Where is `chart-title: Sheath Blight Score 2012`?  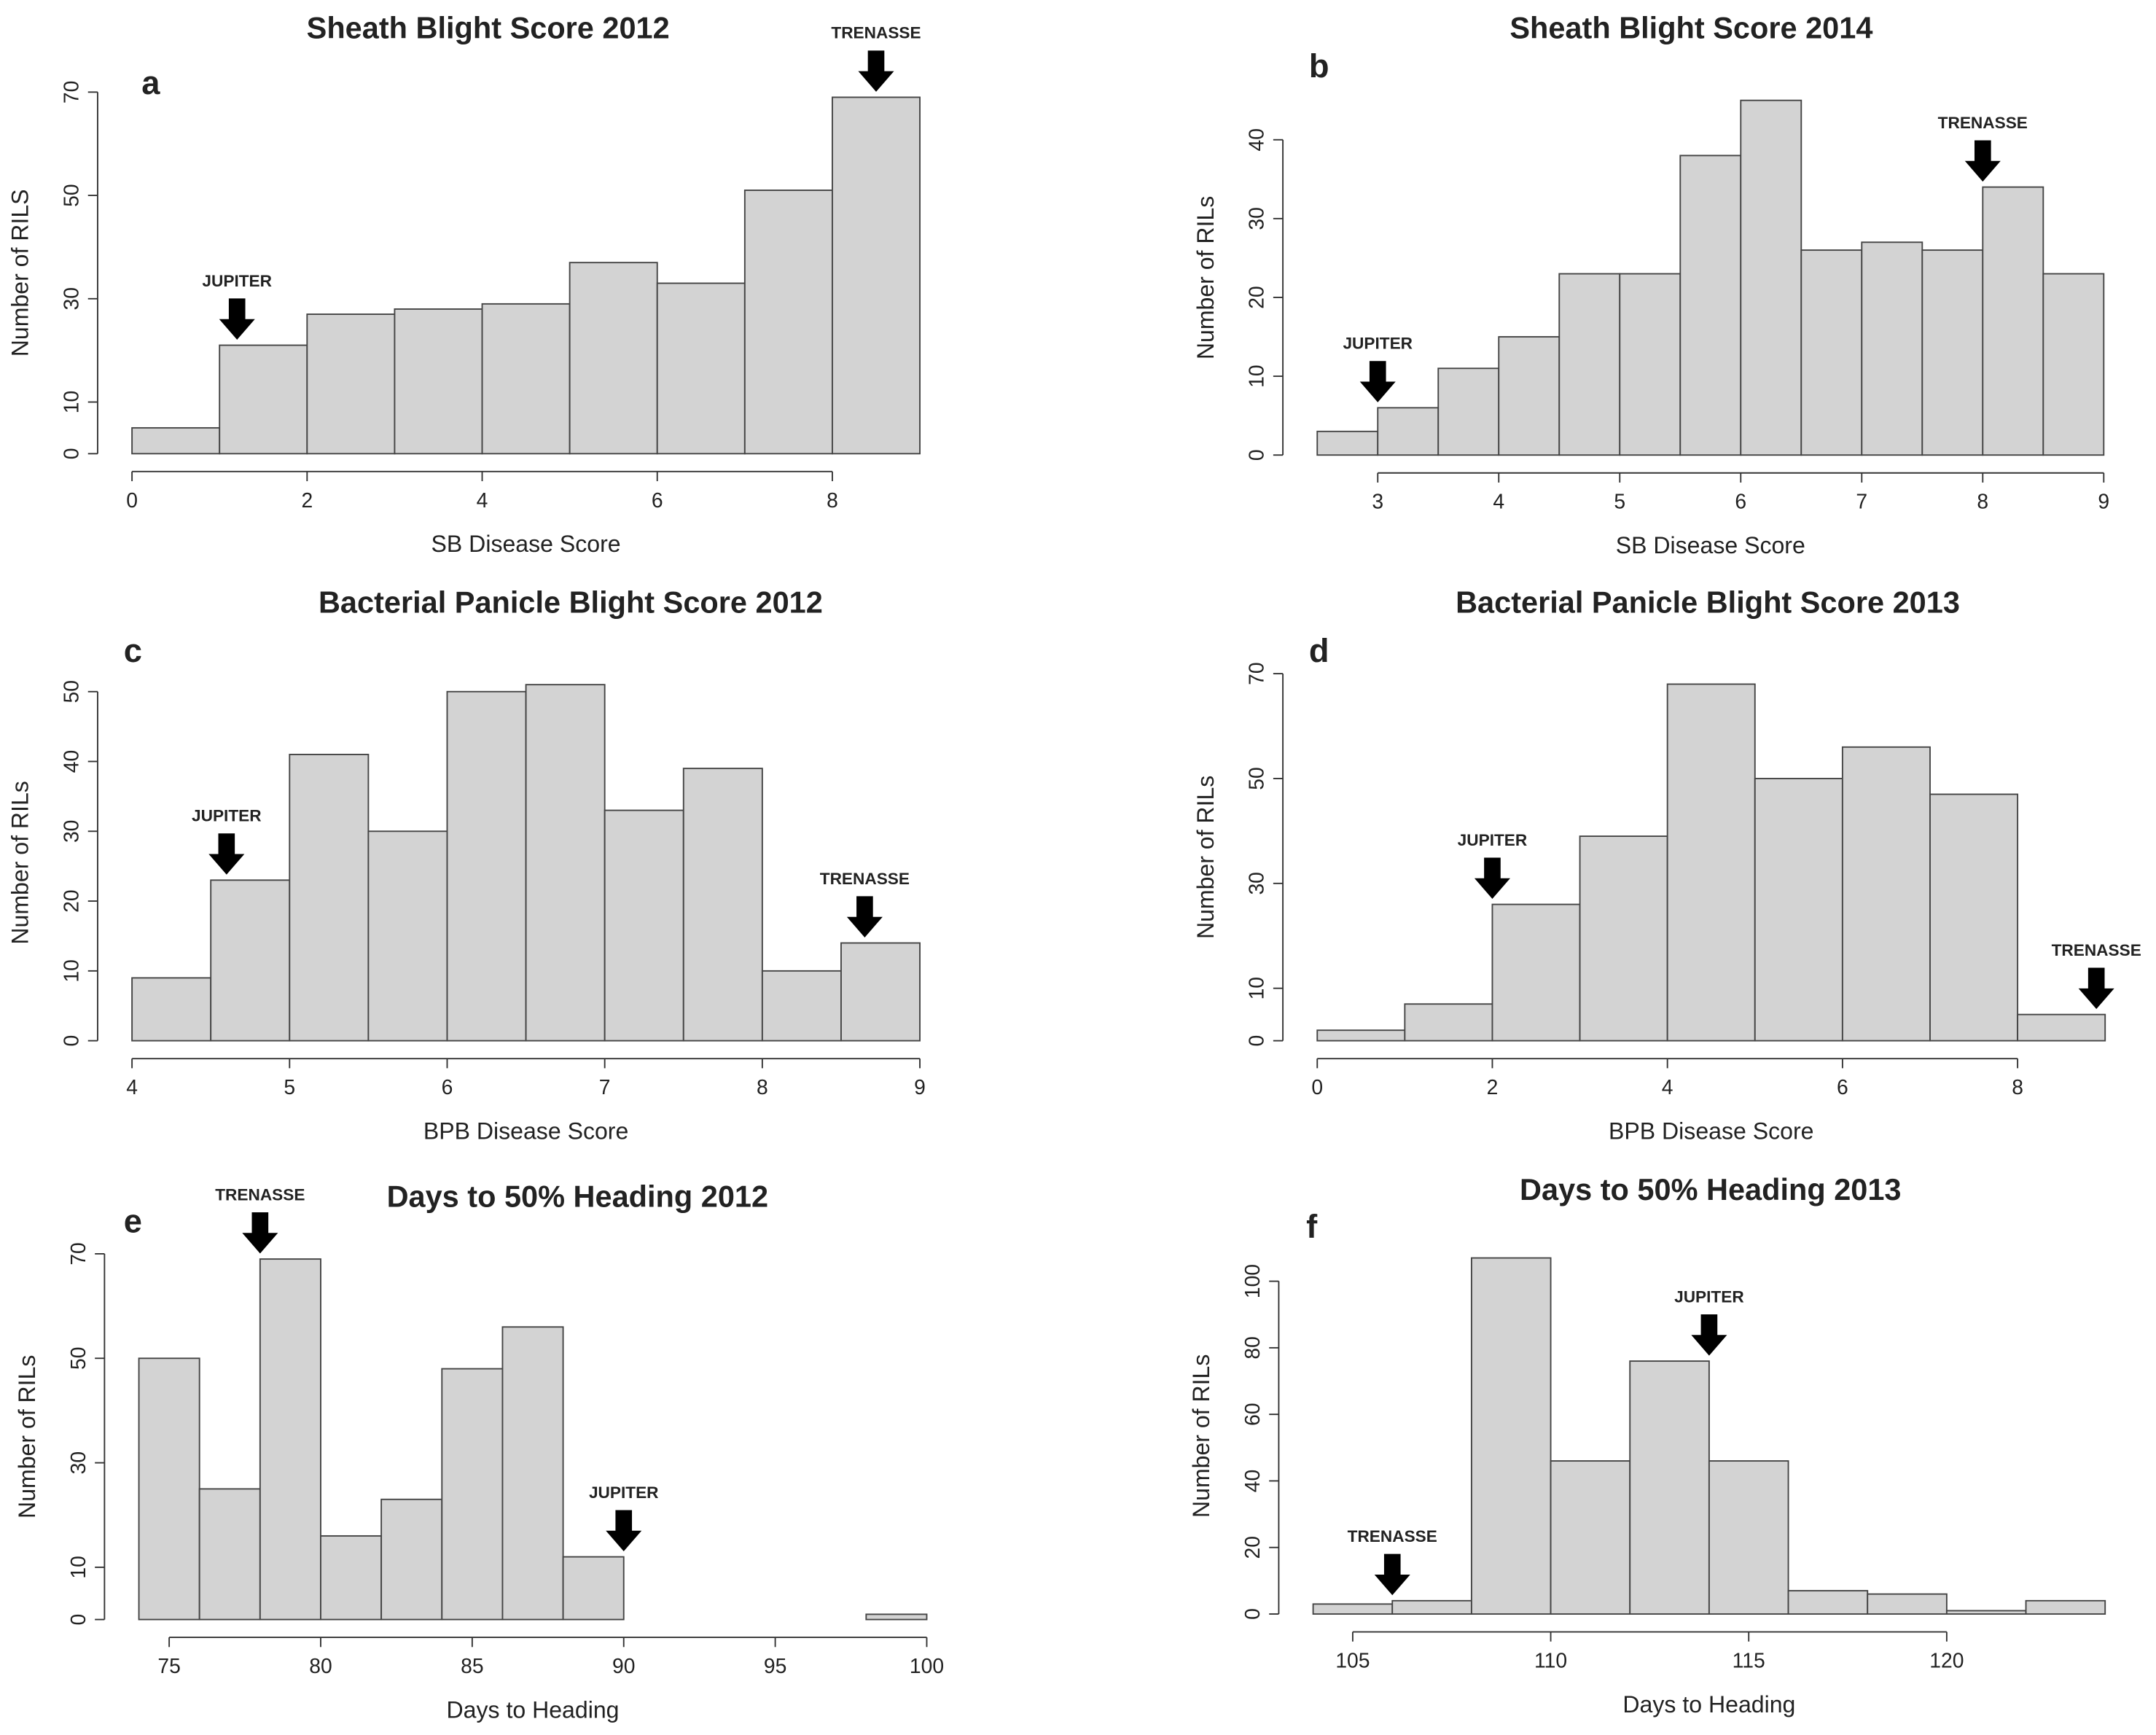 chart-title: Sheath Blight Score 2012 is located at coordinates (489, 27).